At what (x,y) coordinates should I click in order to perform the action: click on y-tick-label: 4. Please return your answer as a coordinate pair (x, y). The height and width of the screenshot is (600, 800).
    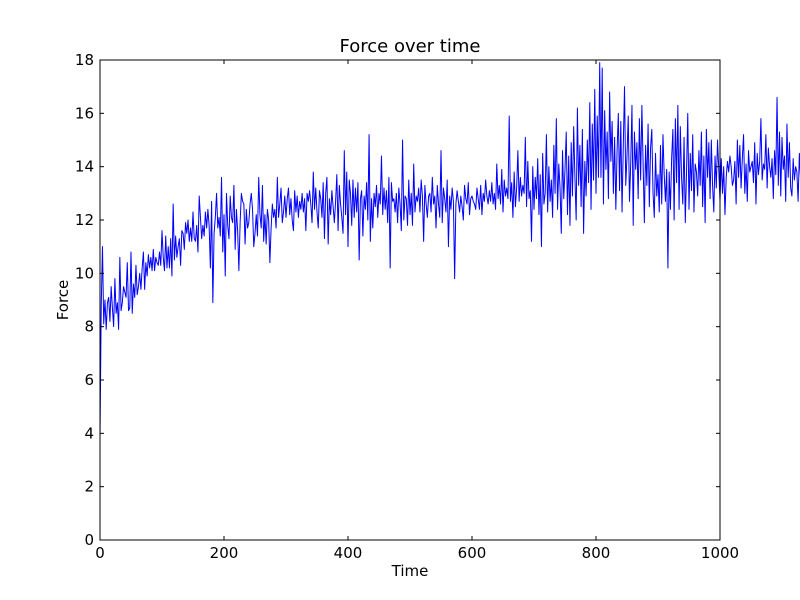
    Looking at the image, I should click on (89, 433).